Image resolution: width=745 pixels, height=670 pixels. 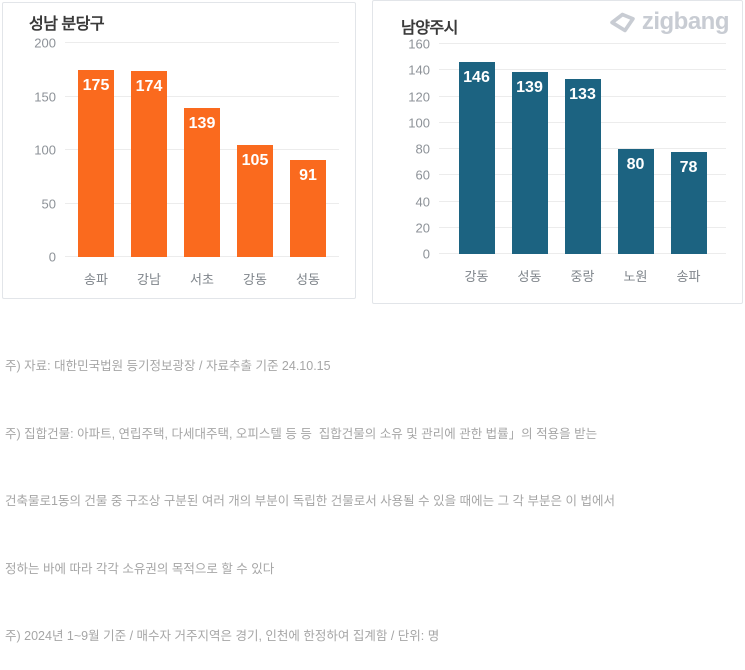 What do you see at coordinates (635, 276) in the screenshot?
I see `x-axis-category-label: 노원` at bounding box center [635, 276].